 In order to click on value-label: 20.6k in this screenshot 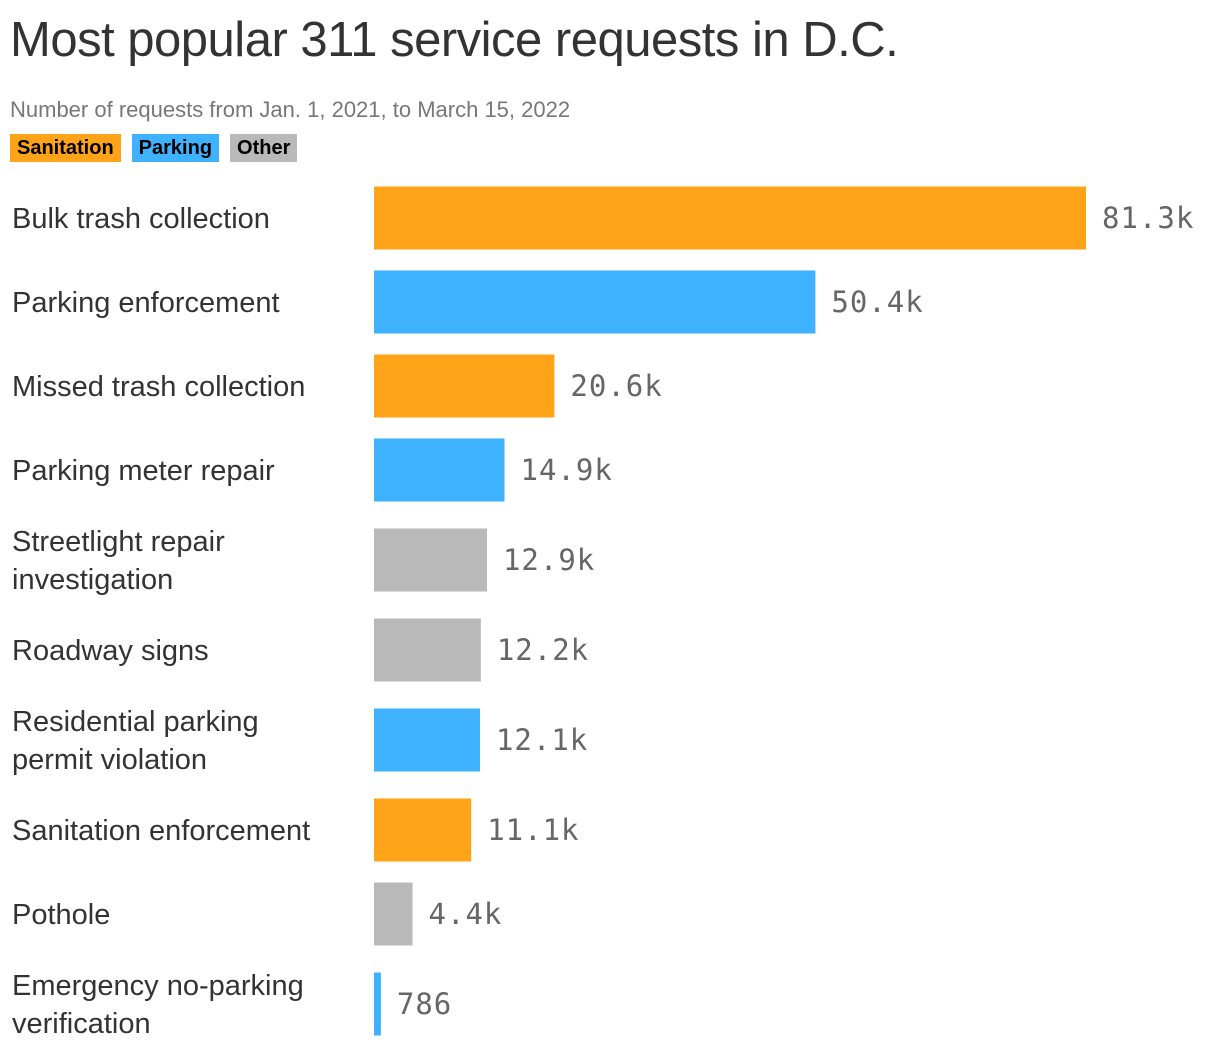, I will do `click(616, 386)`.